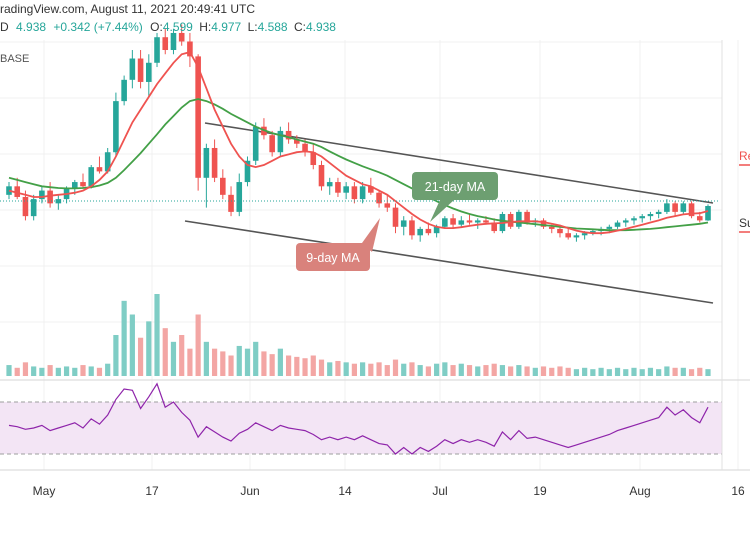 The image size is (750, 536). I want to click on header-base: BASE, so click(14, 59).